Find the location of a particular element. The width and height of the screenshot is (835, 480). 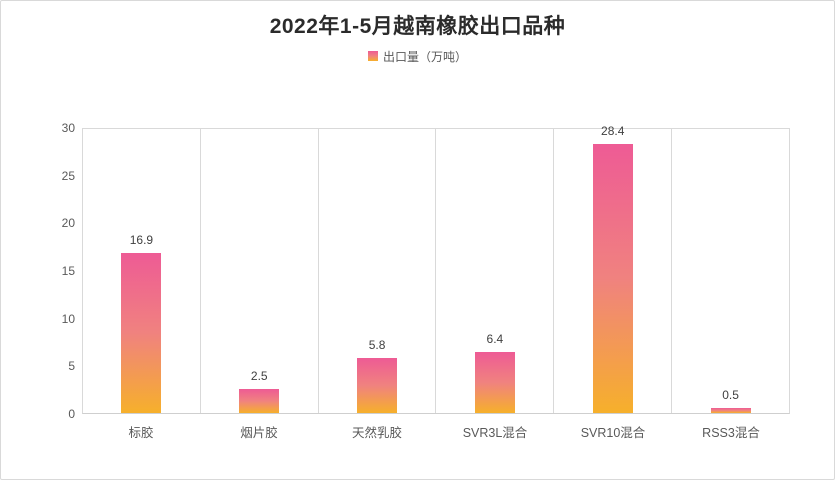

bar-value-label-6: 0.5 is located at coordinates (730, 395).